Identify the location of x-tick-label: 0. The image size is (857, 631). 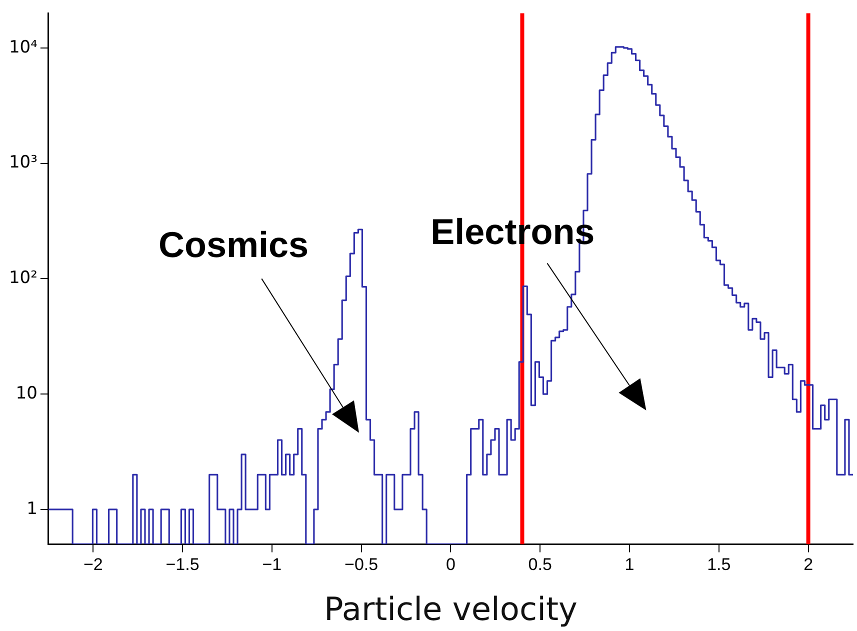
(451, 564).